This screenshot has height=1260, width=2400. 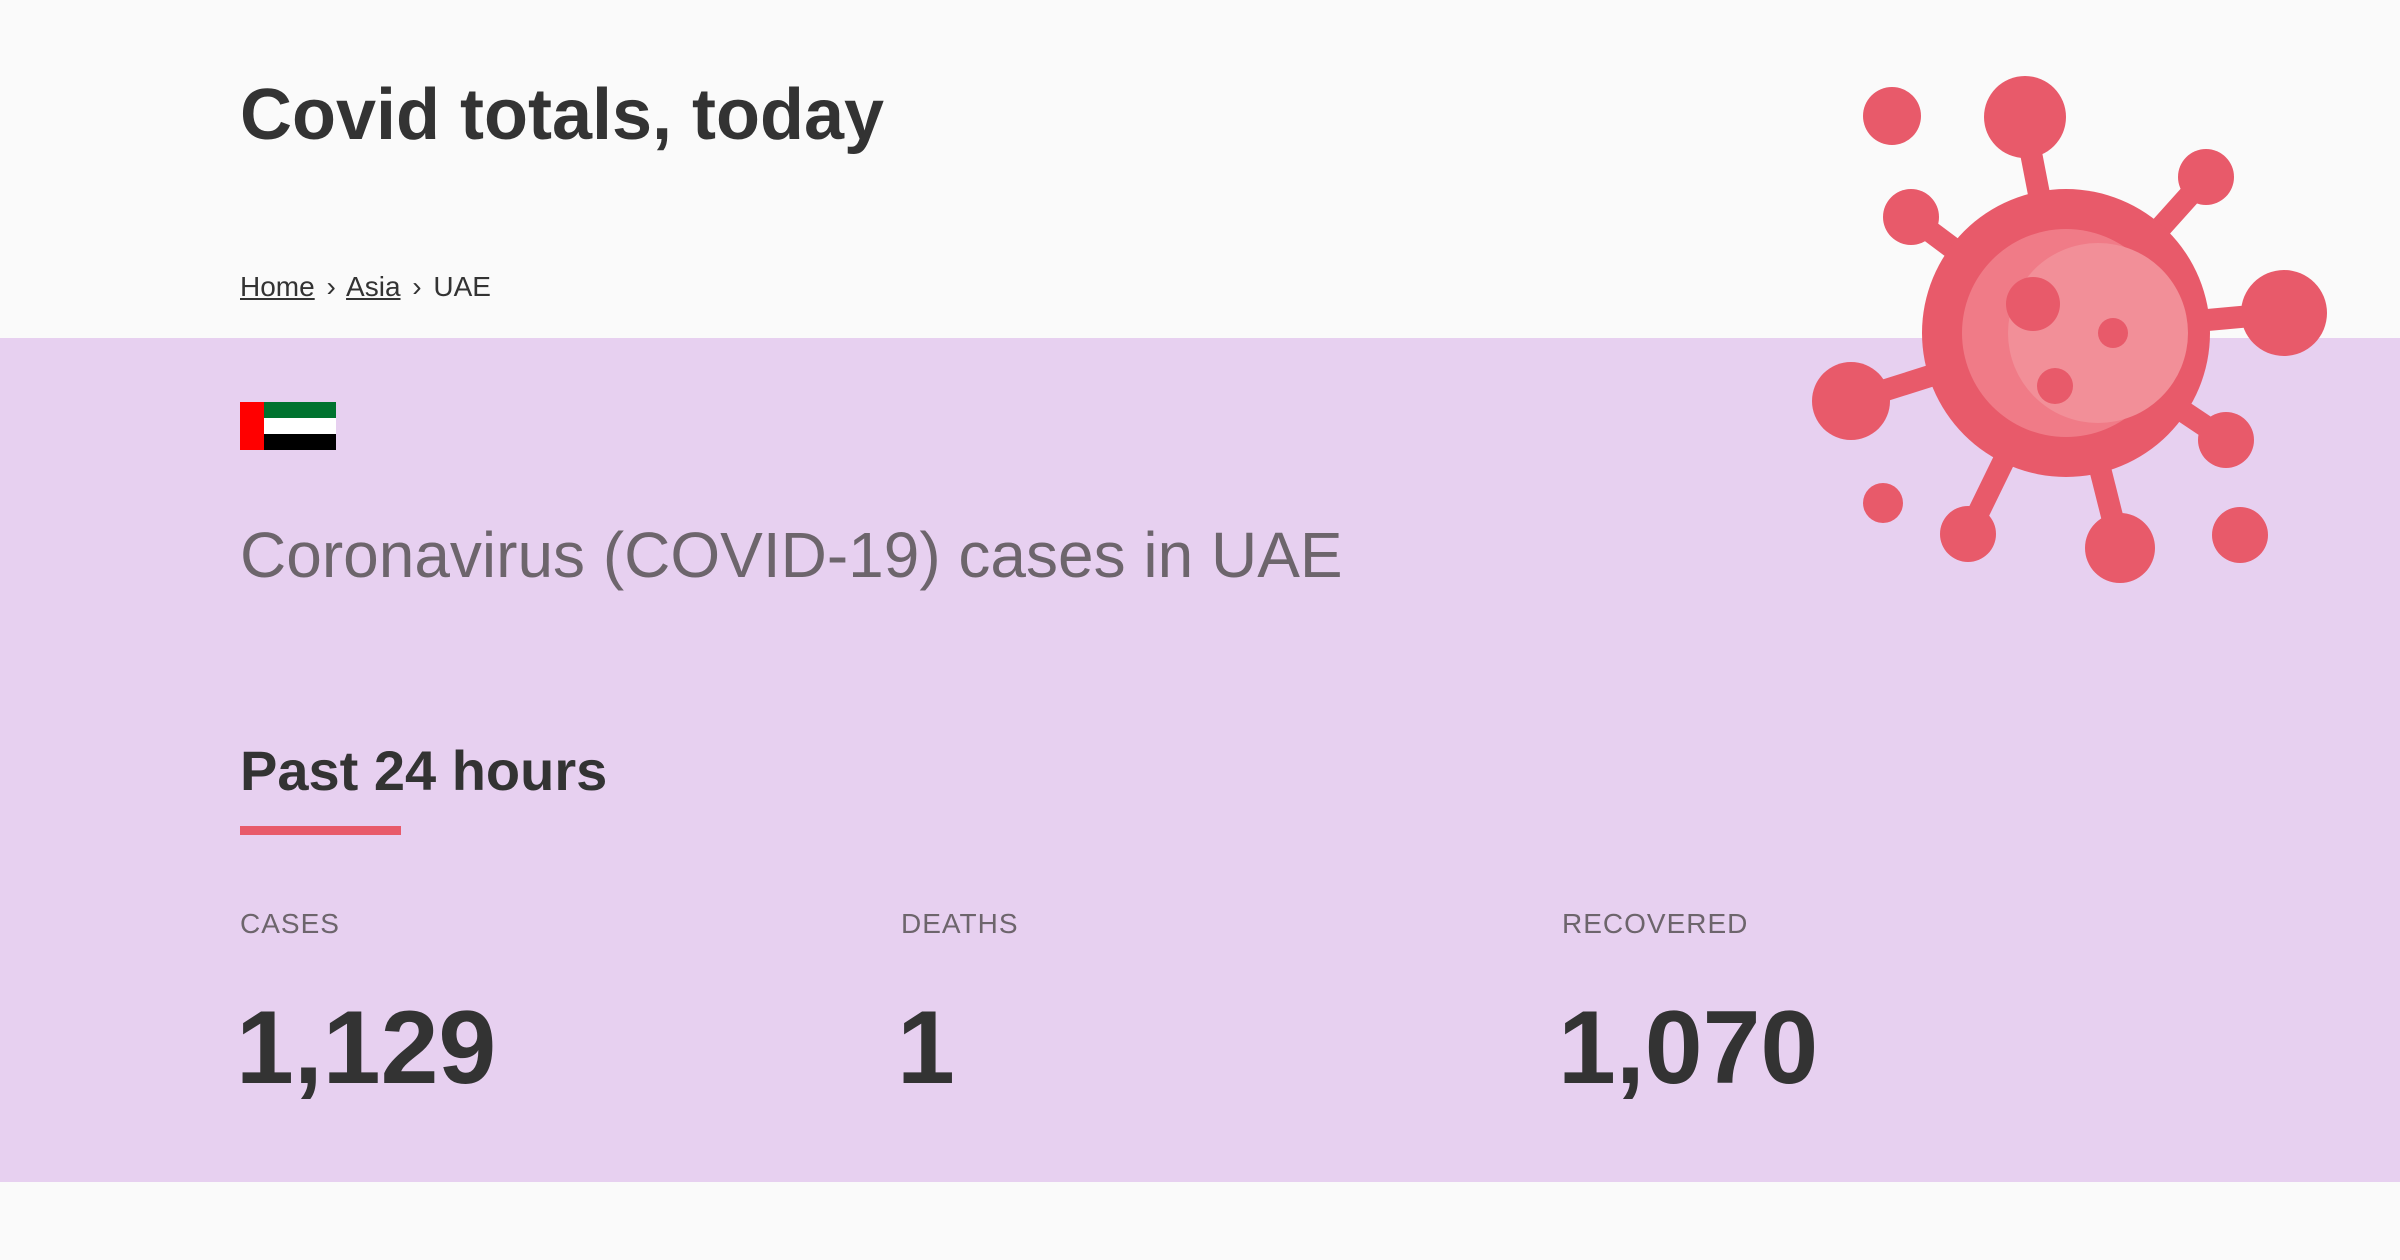 I want to click on stat-cases: CASES 1,129, so click(x=366, y=1006).